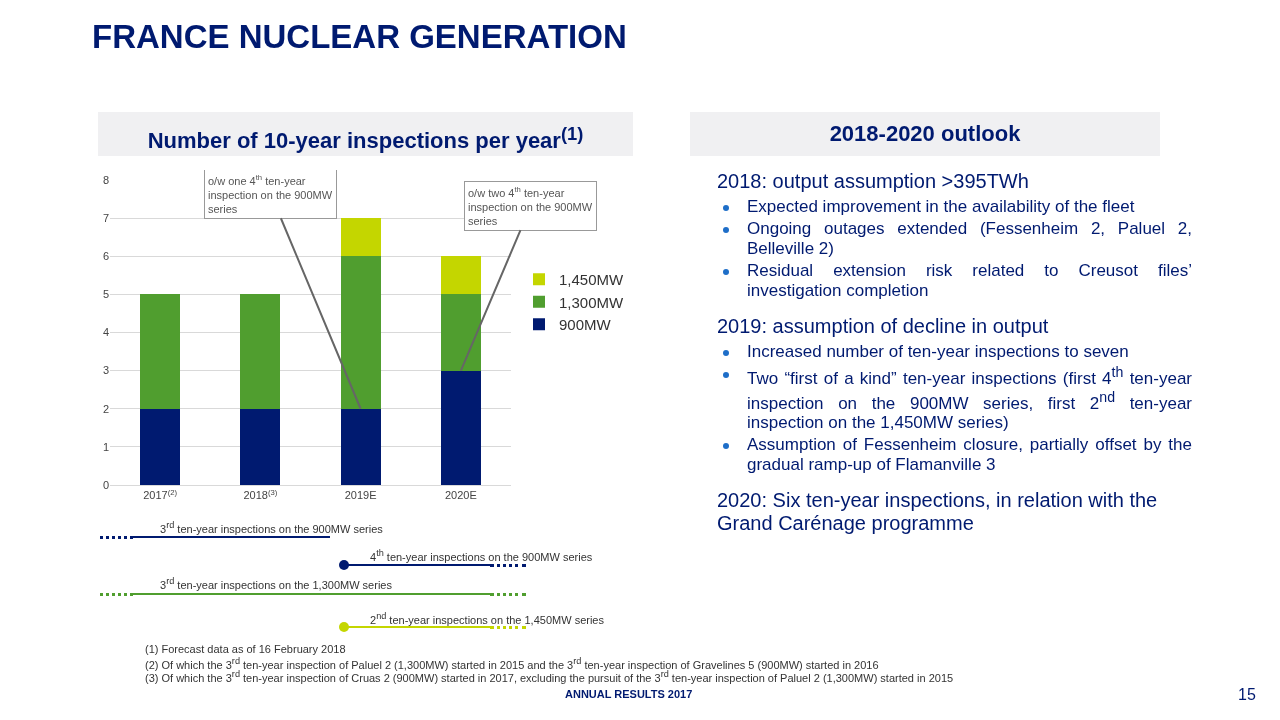 Image resolution: width=1280 pixels, height=720 pixels. I want to click on y-tick-label: 2, so click(105, 408).